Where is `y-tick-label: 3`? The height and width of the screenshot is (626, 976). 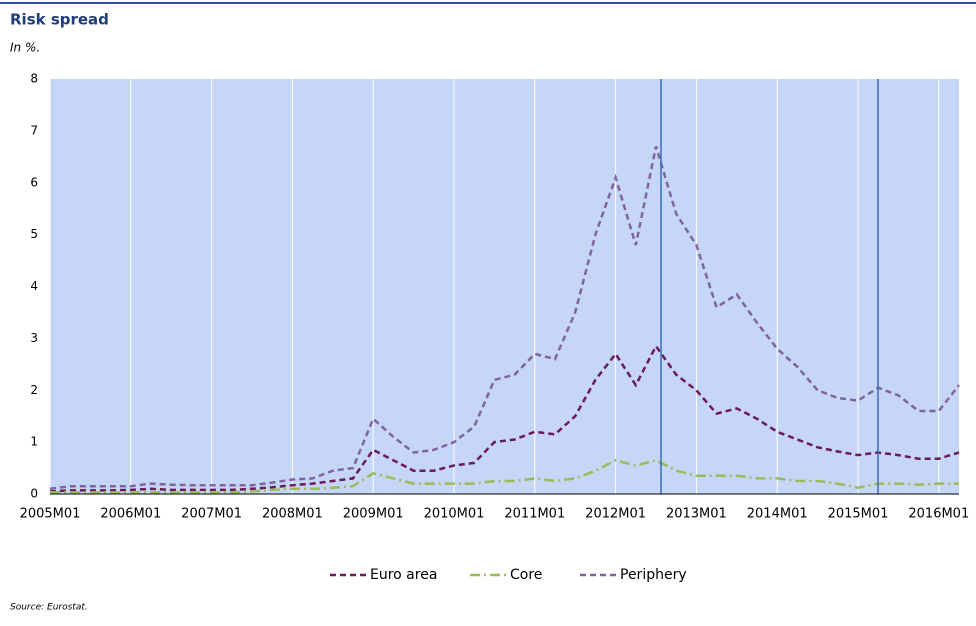 y-tick-label: 3 is located at coordinates (34, 338).